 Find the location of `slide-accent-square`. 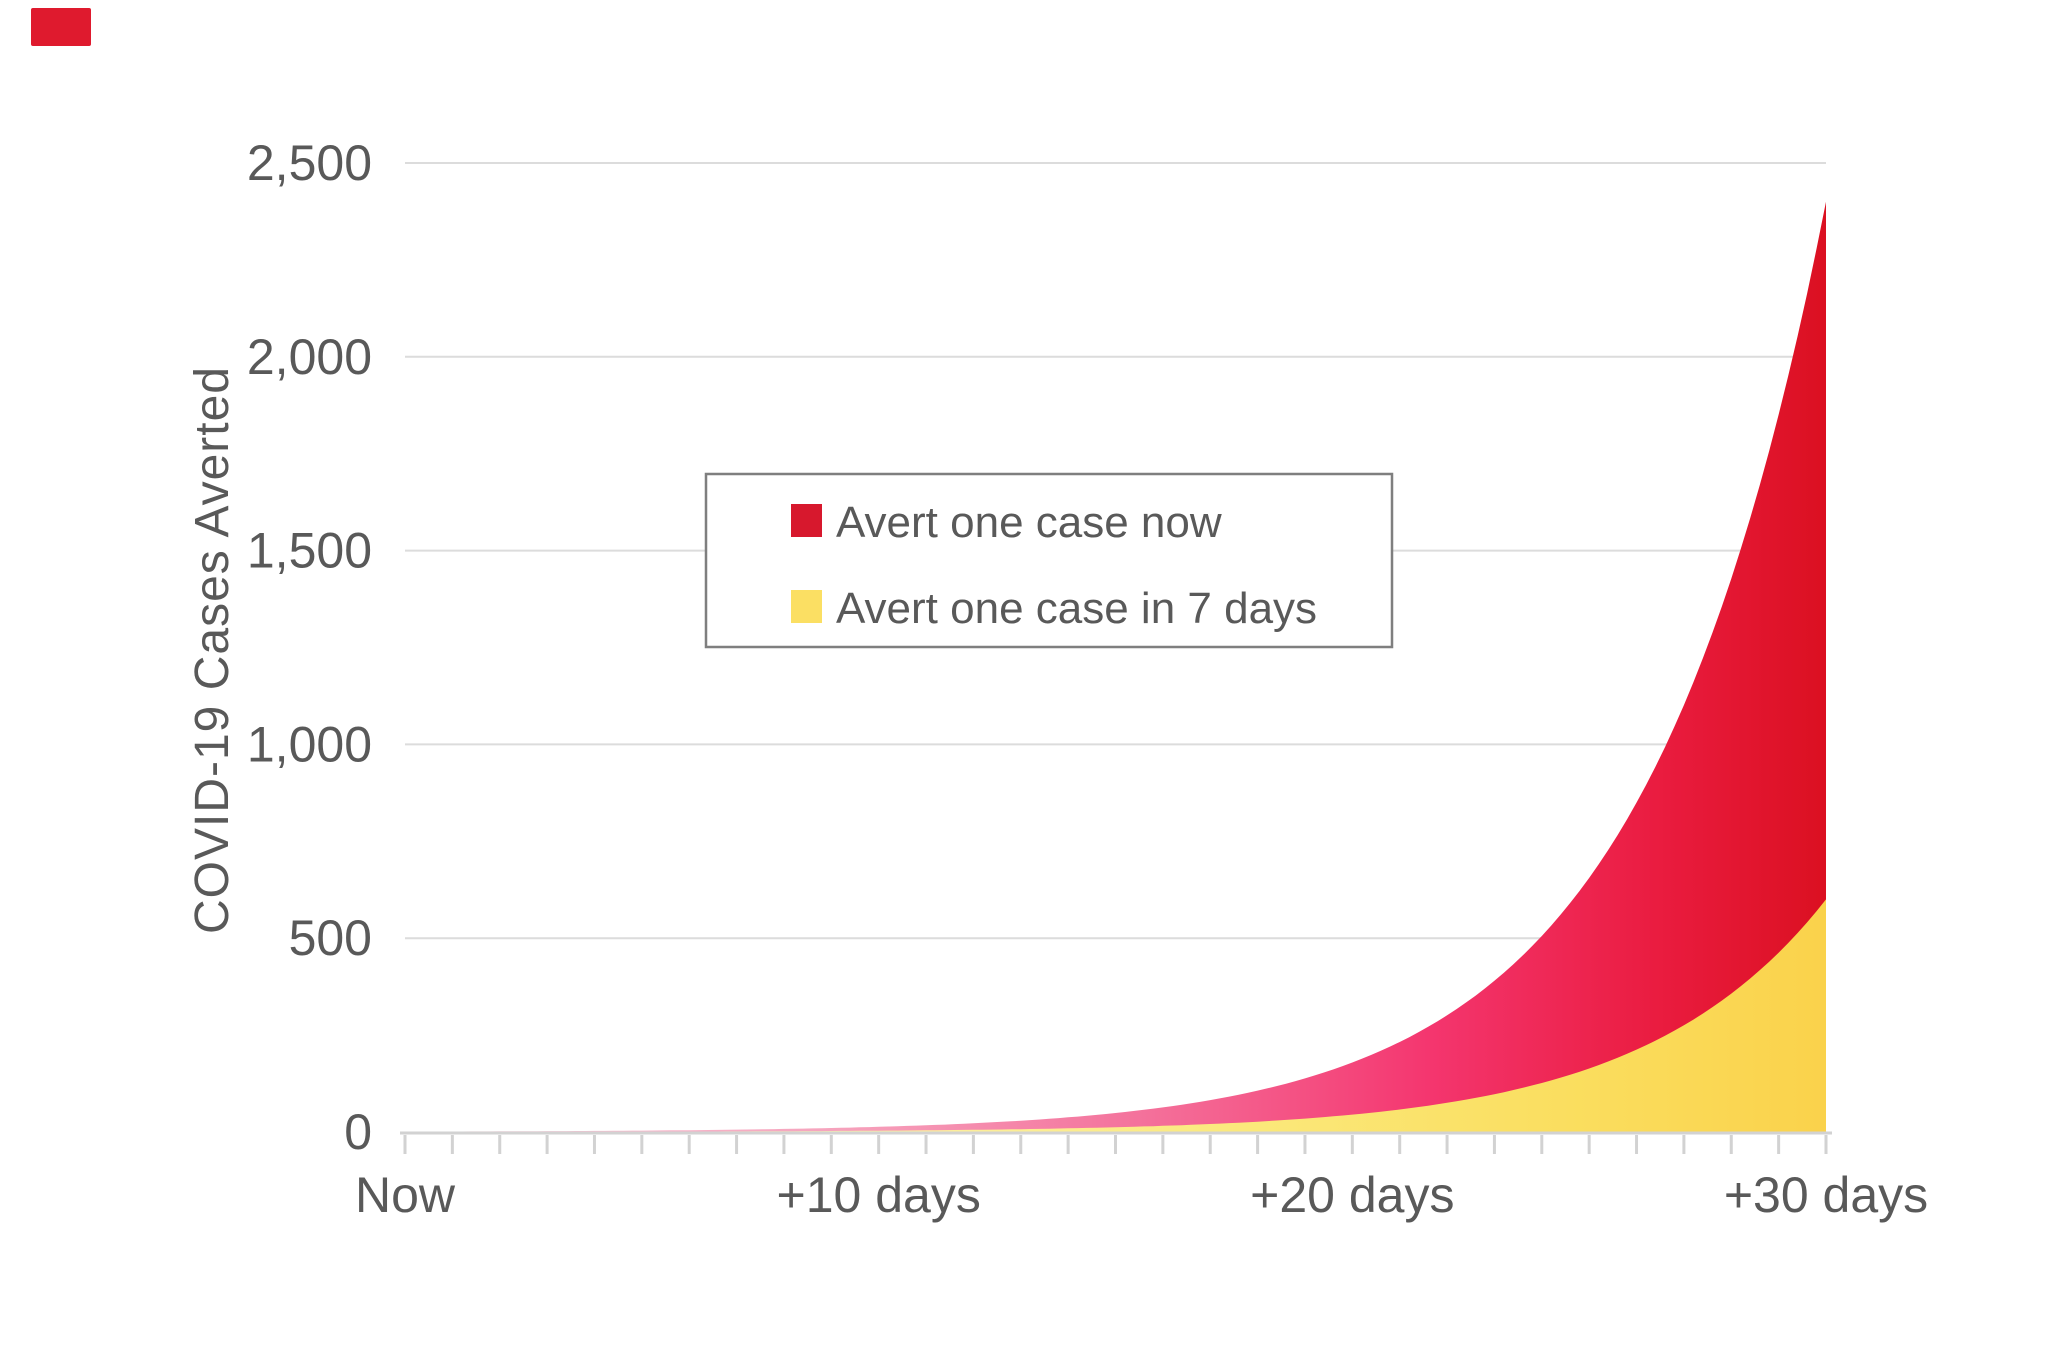

slide-accent-square is located at coordinates (61, 27).